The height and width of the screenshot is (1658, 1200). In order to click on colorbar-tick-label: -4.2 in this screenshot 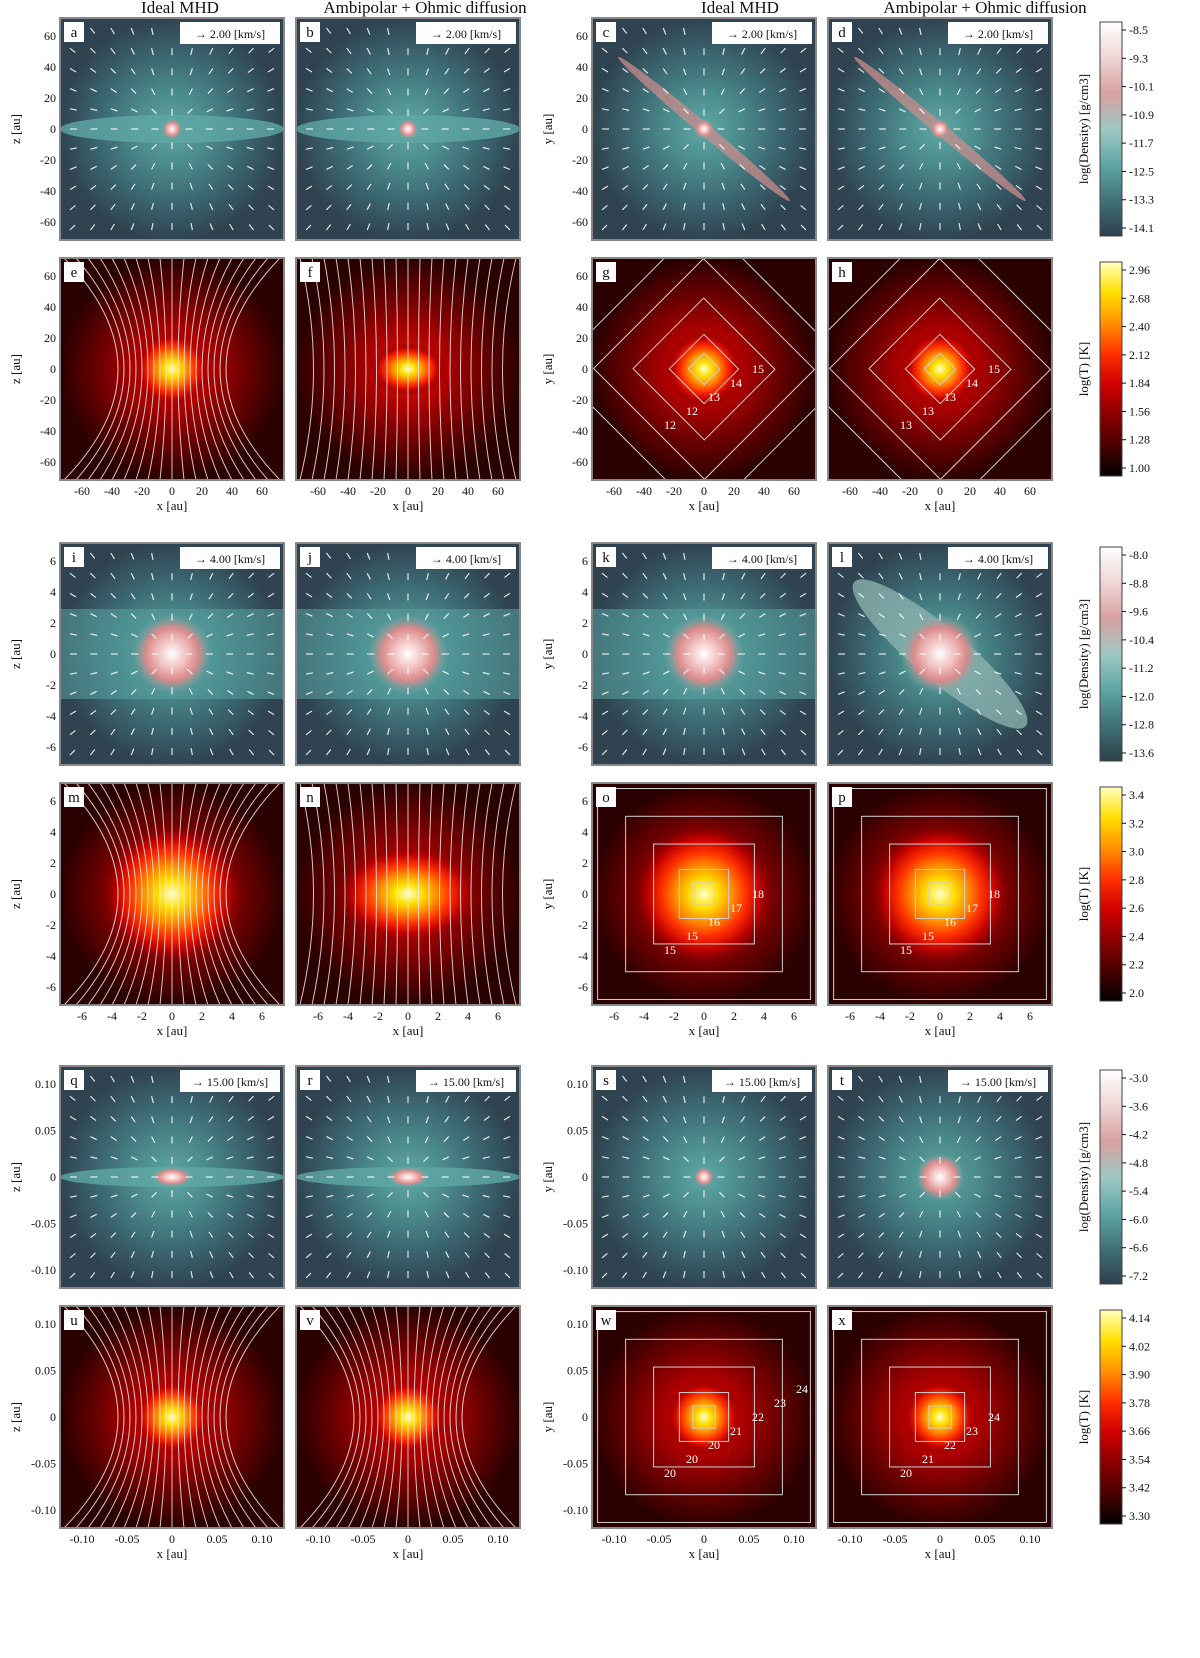, I will do `click(1138, 1135)`.